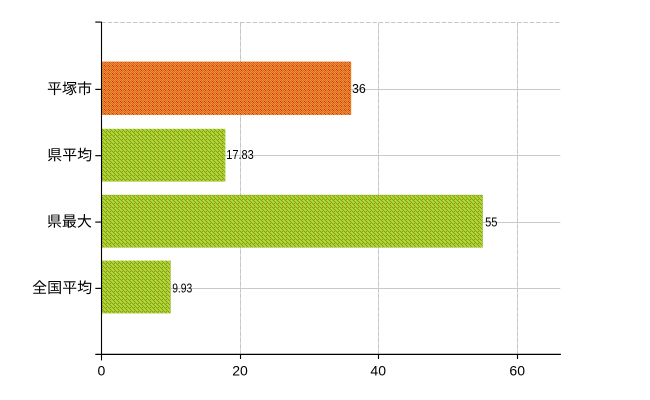  What do you see at coordinates (240, 154) in the screenshot?
I see `svg-text: 17.83` at bounding box center [240, 154].